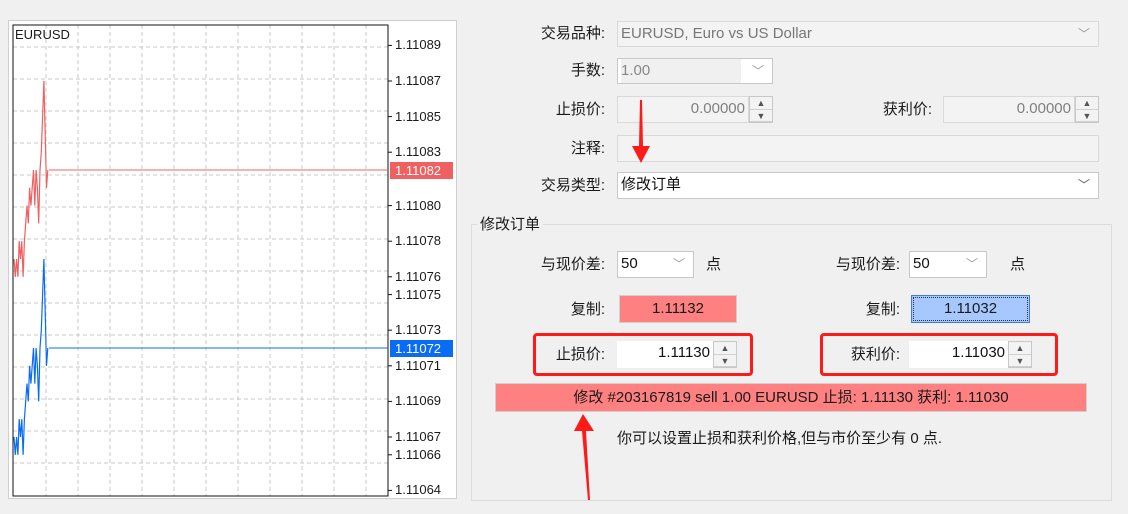 The image size is (1128, 514). I want to click on price-label: 1.11066, so click(418, 454).